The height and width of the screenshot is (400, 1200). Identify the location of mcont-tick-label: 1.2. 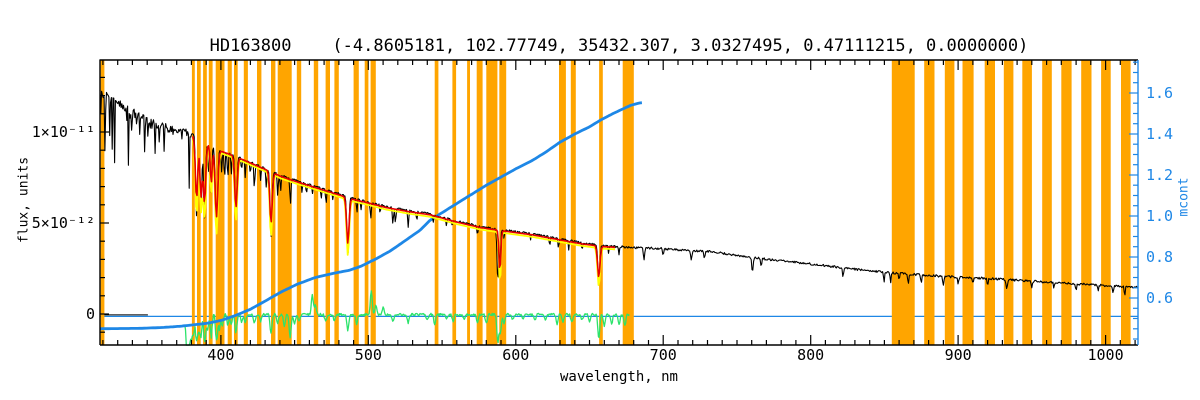
(1159, 175).